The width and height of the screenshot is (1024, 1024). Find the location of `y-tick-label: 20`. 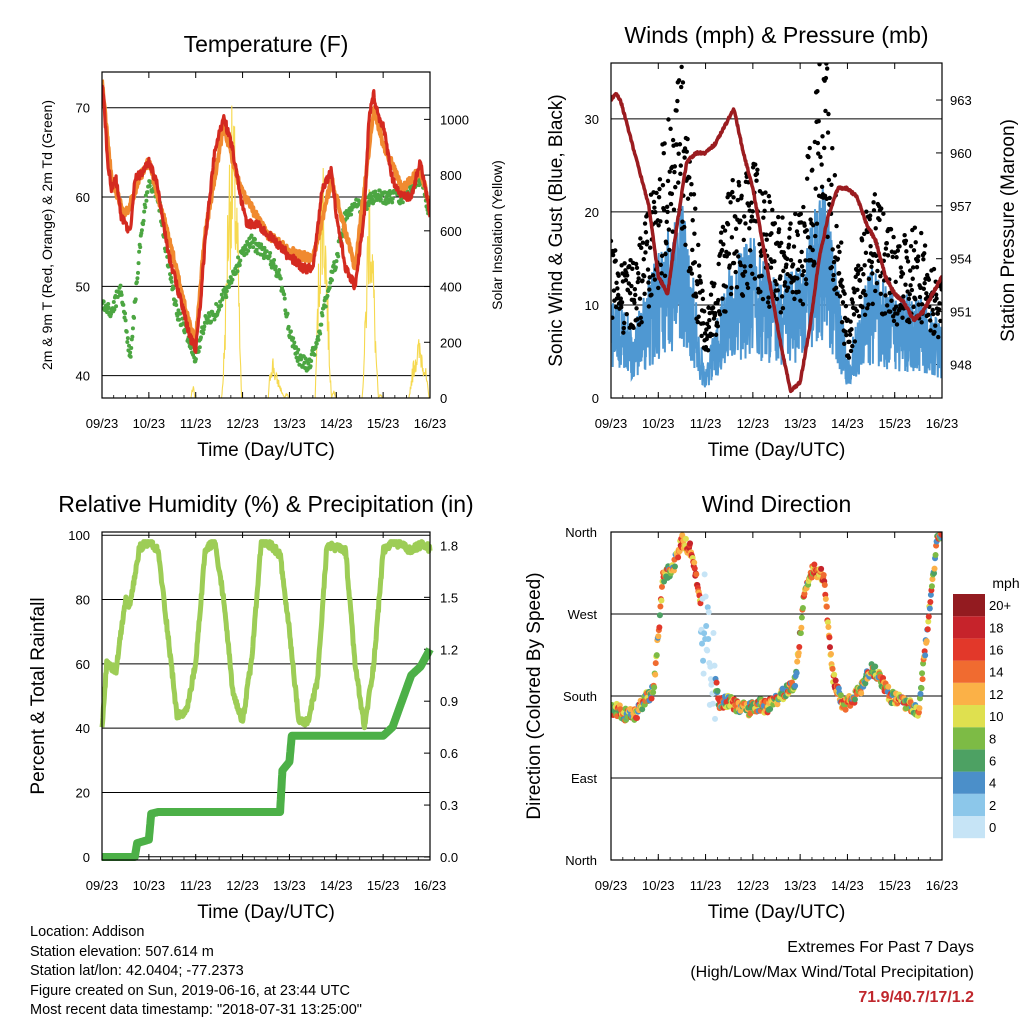

y-tick-label: 20 is located at coordinates (83, 792).